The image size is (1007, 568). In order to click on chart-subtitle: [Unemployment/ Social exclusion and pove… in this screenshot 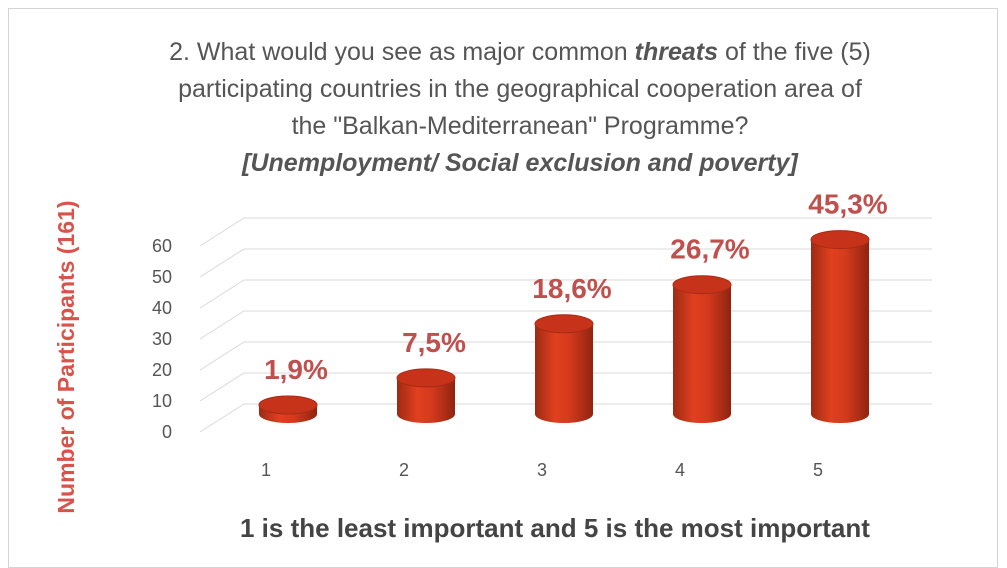, I will do `click(520, 163)`.